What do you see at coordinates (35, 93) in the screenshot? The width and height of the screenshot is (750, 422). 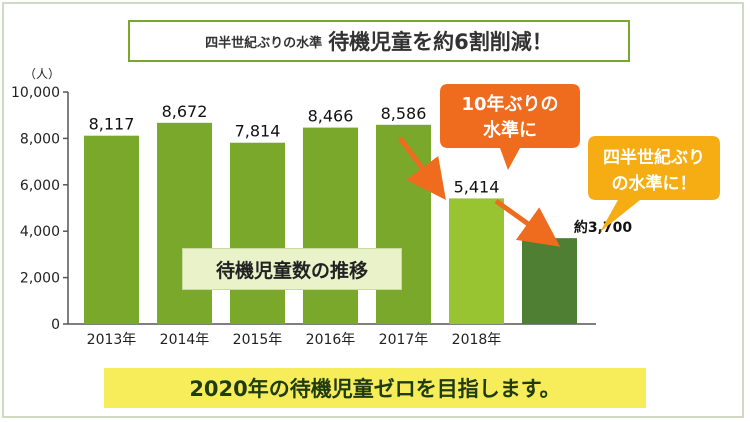 I see `y-tick-label: 10,000` at bounding box center [35, 93].